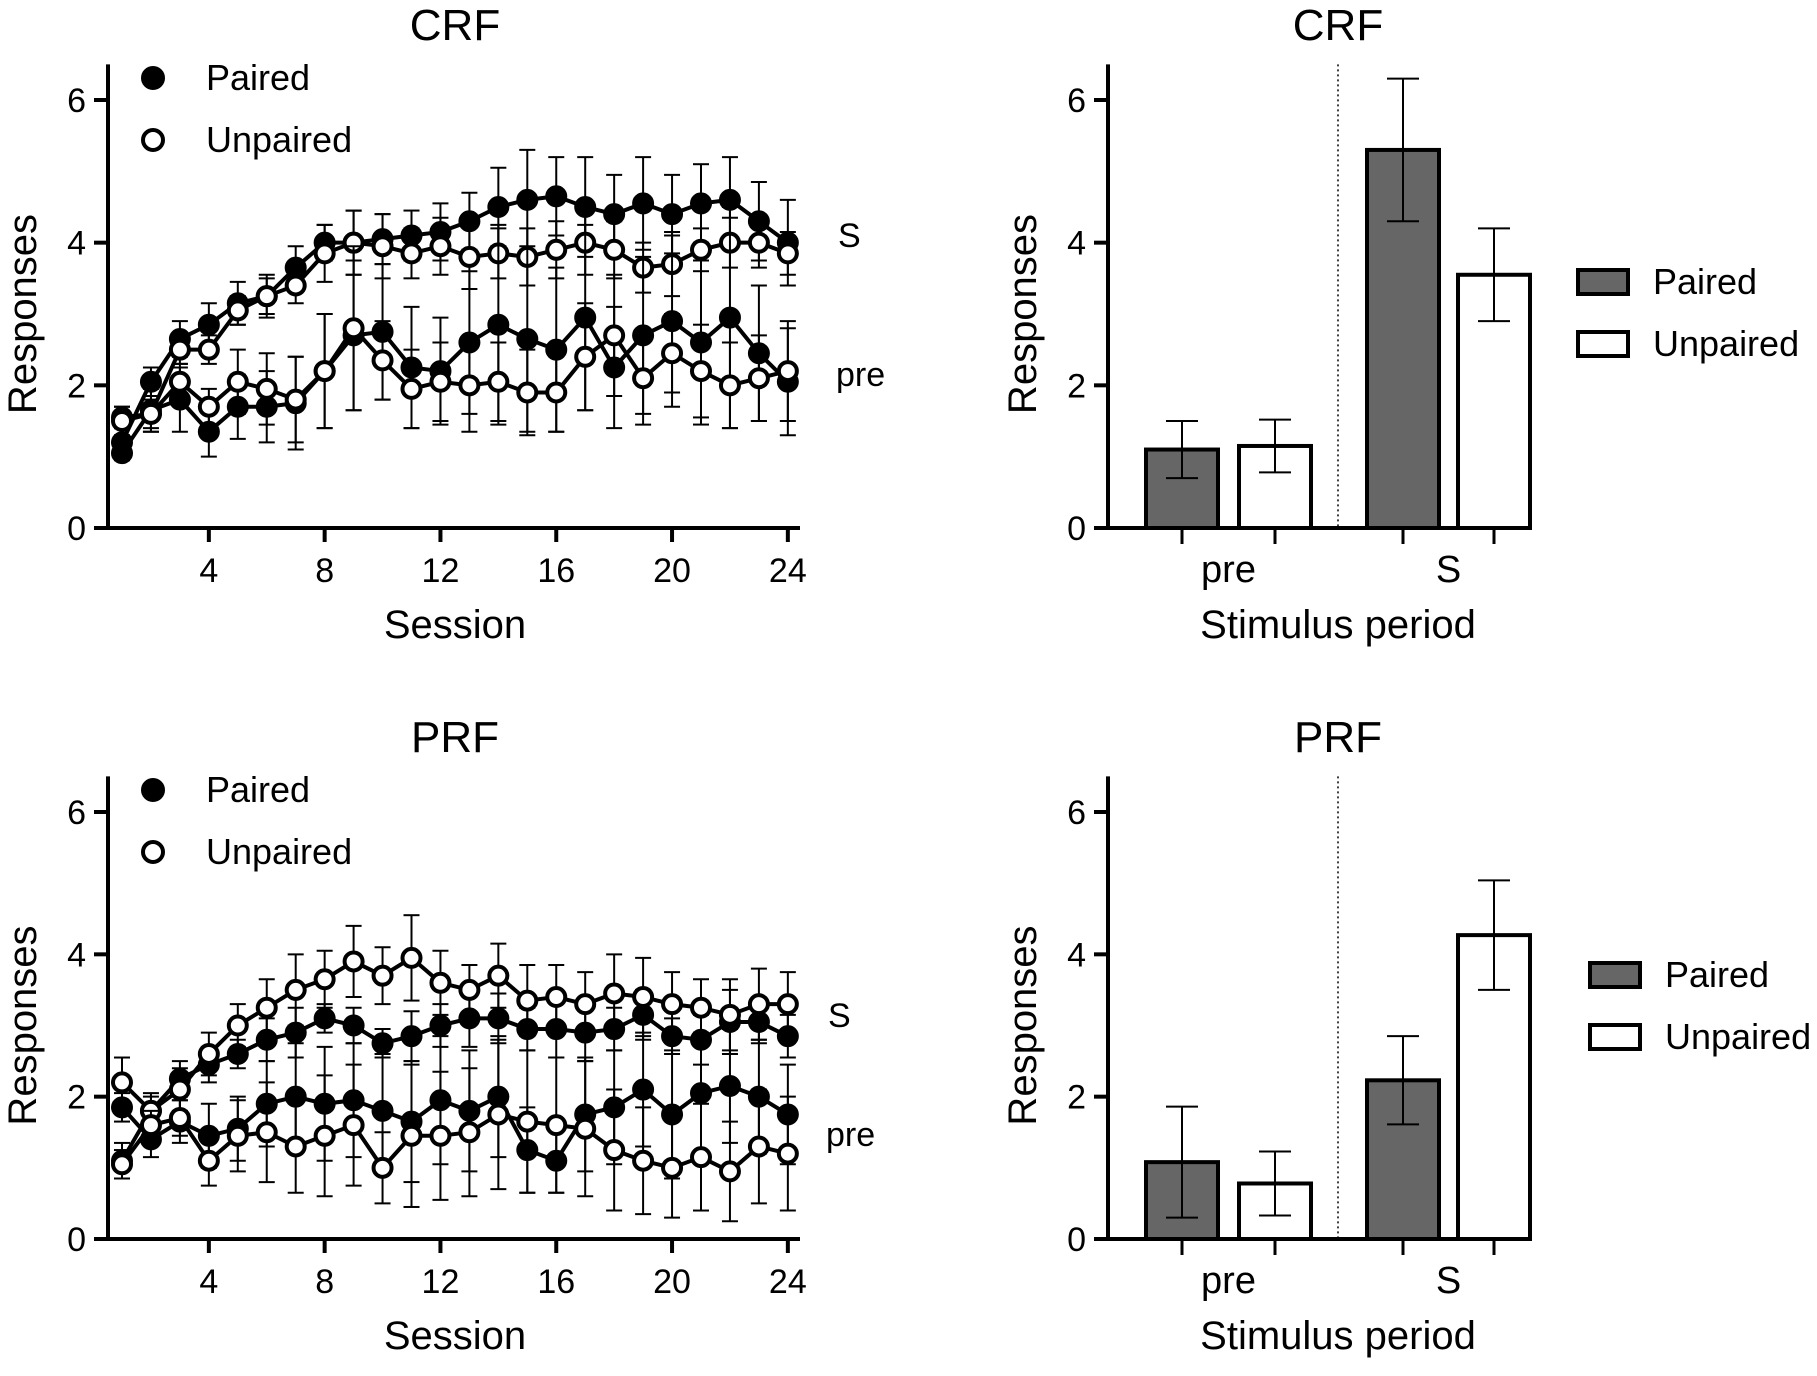 This screenshot has height=1376, width=1817. I want to click on x-tick-label: 4, so click(208, 1282).